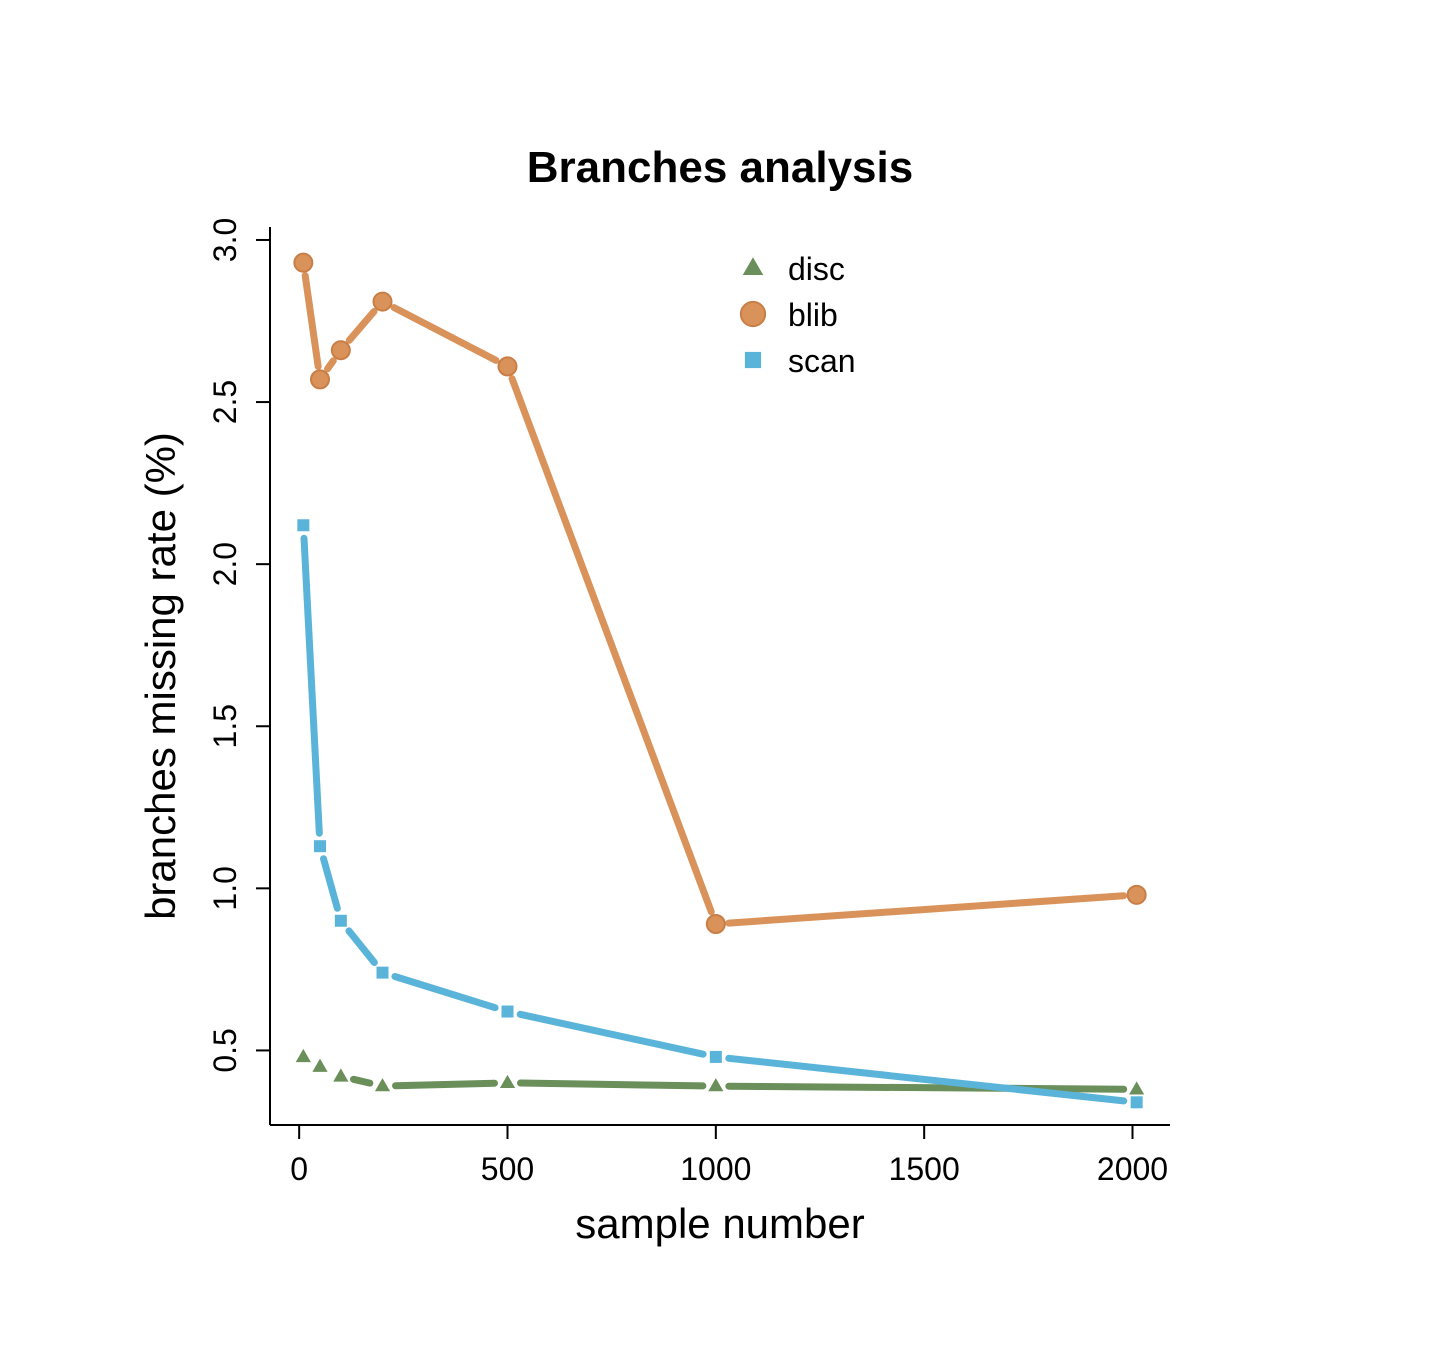 The width and height of the screenshot is (1440, 1352). What do you see at coordinates (225, 726) in the screenshot?
I see `y-tick-label: 1.5` at bounding box center [225, 726].